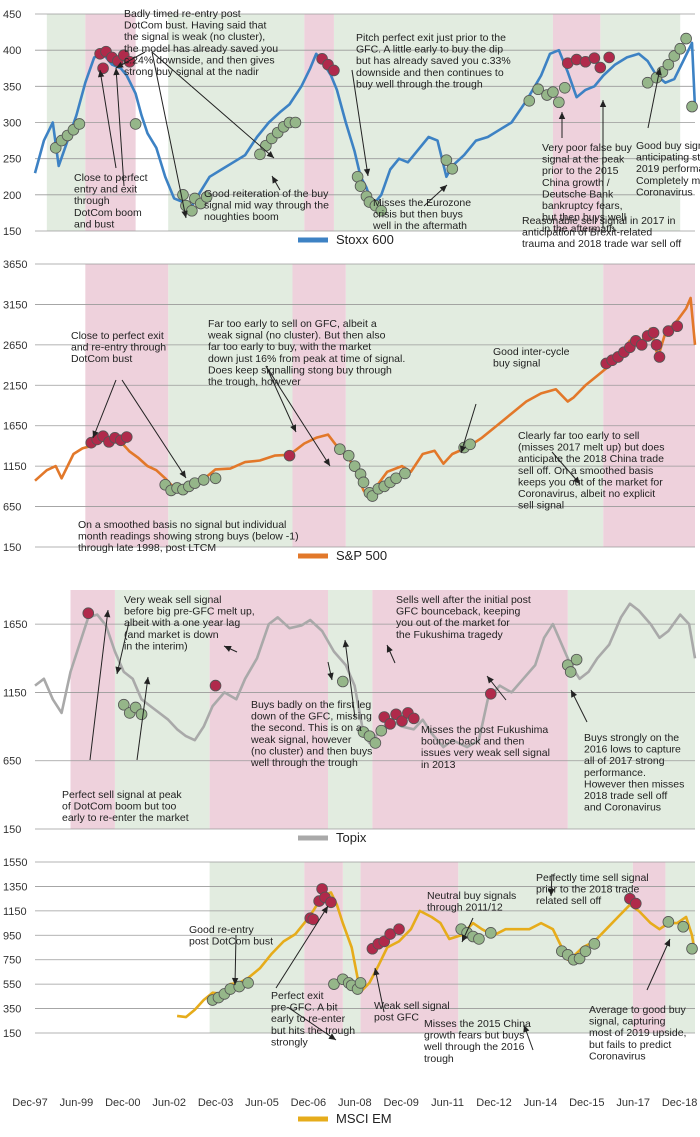 This screenshot has height=1137, width=700. I want to click on x-tick-label: Jun-99, so click(77, 1103).